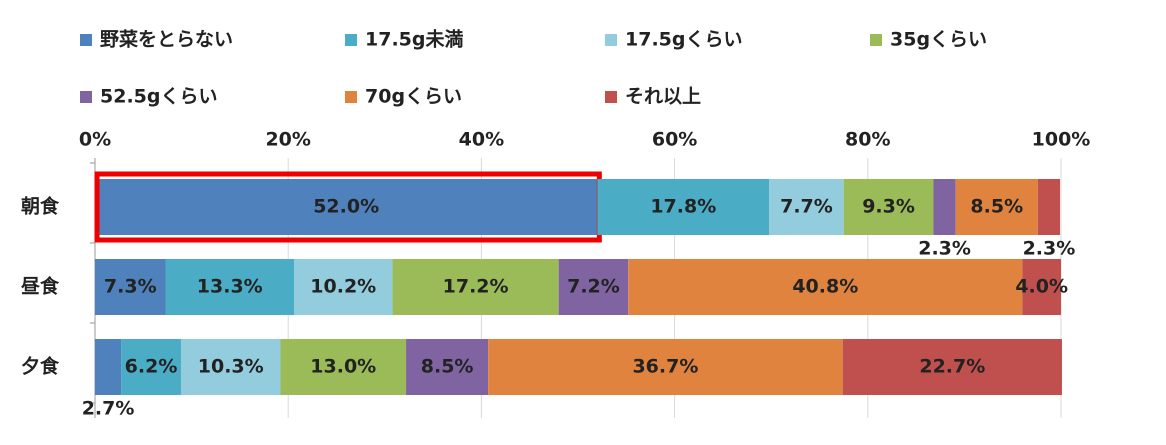 This screenshot has height=445, width=1166. I want to click on value-label: 7.7%, so click(806, 207).